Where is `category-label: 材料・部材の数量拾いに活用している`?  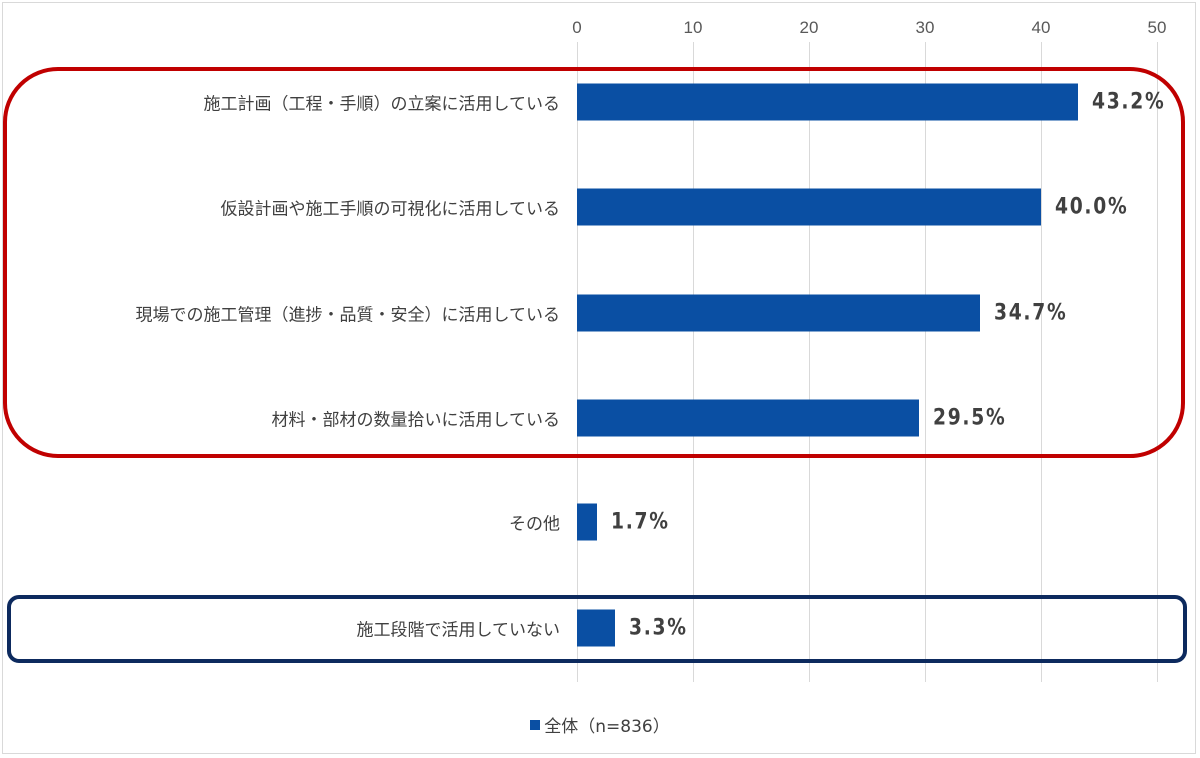
category-label: 材料・部材の数量拾いに活用している is located at coordinates (416, 420).